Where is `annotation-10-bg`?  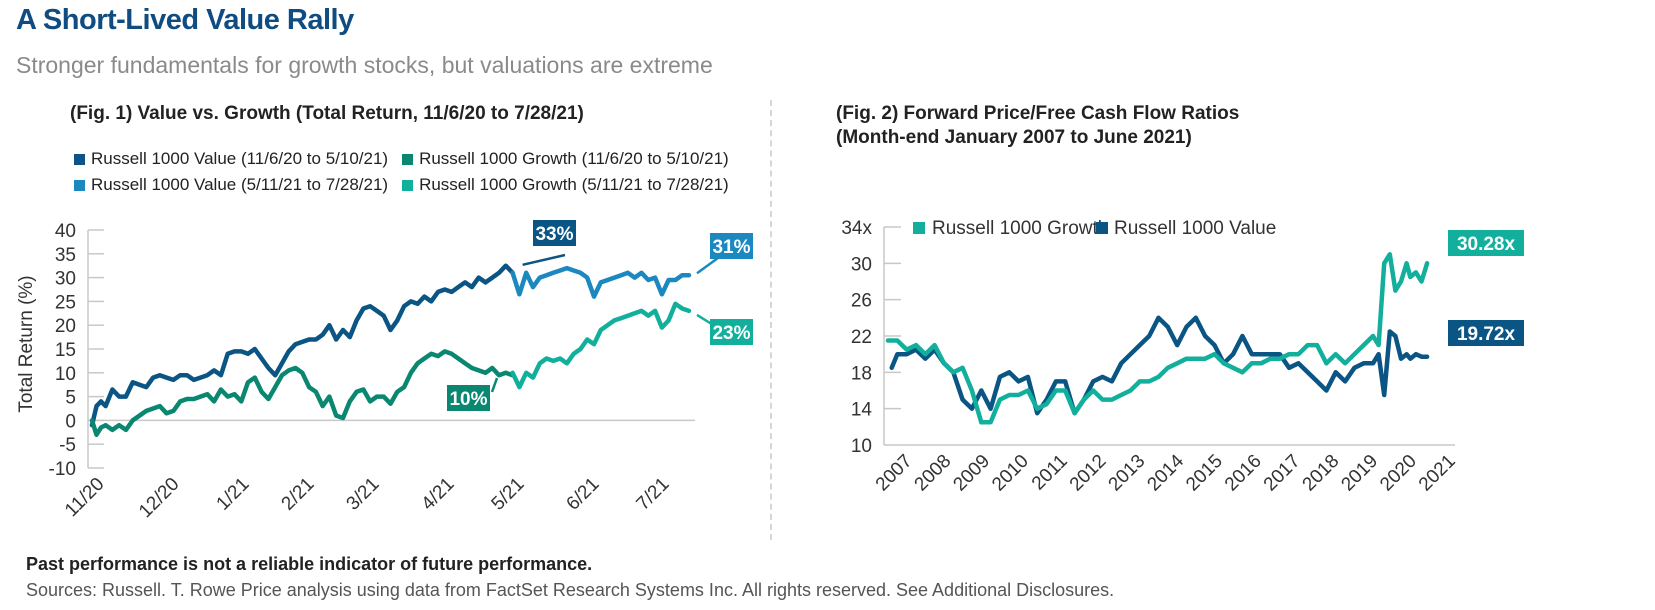
annotation-10-bg is located at coordinates (468, 398).